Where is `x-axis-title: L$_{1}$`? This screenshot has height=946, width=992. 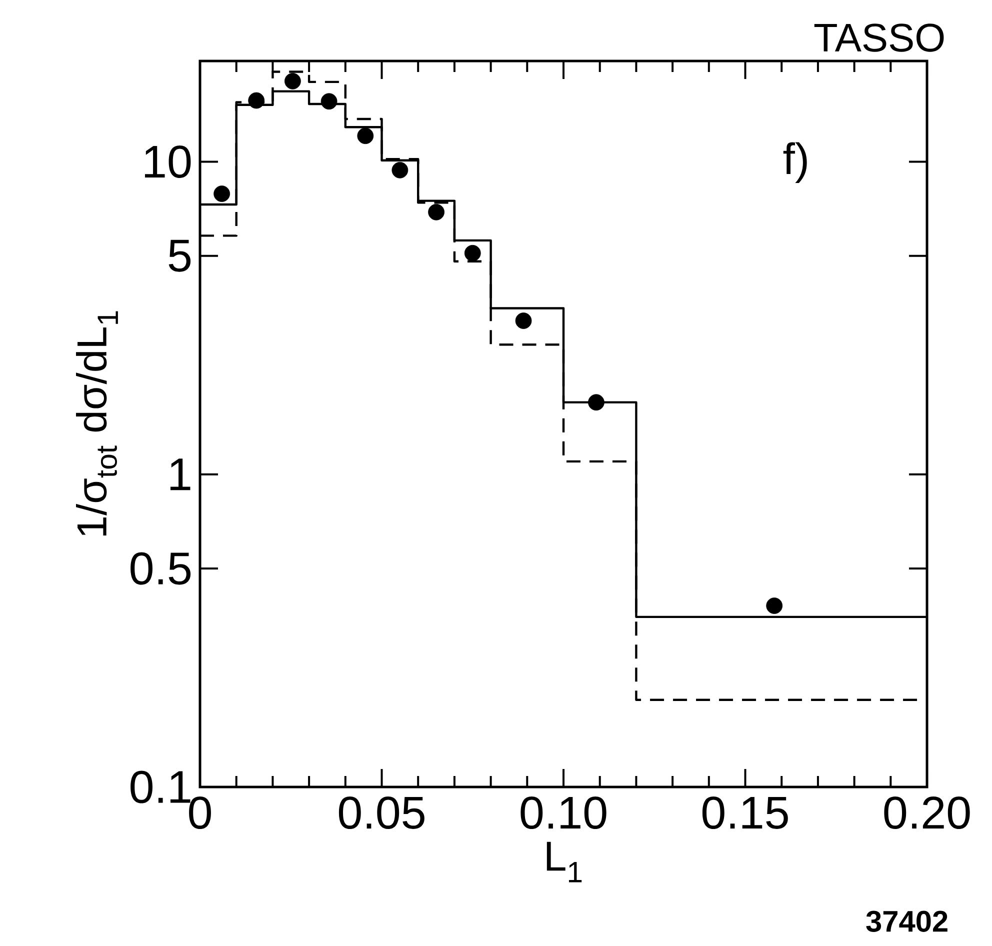
x-axis-title: L$_{1}$ is located at coordinates (564, 862).